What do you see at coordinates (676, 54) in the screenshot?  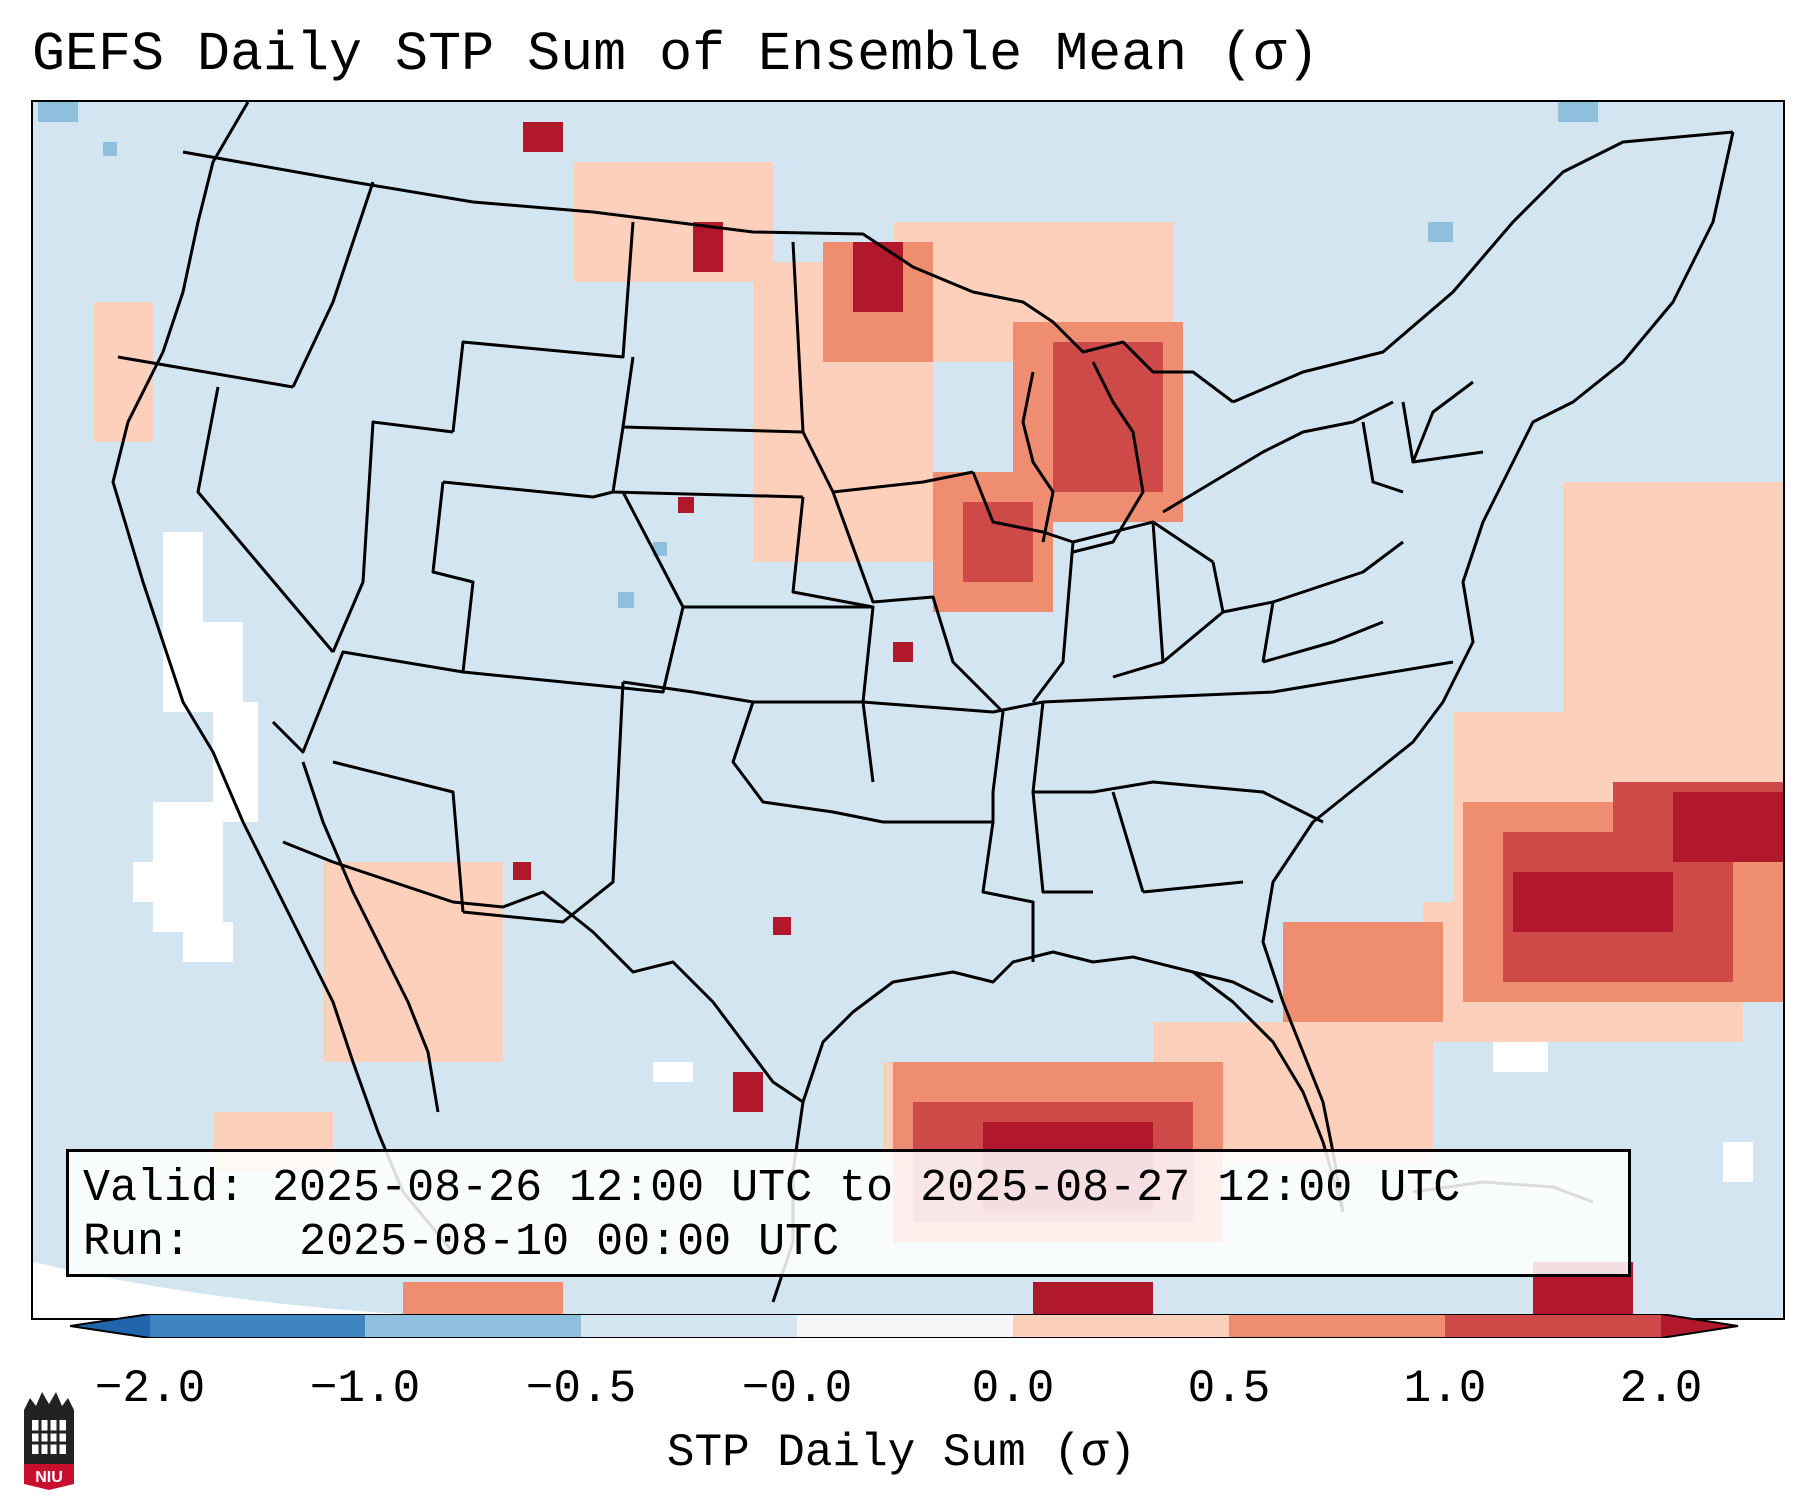 I see `map-title: GEFS Daily STP Sum of Ensemble Mean (σ)` at bounding box center [676, 54].